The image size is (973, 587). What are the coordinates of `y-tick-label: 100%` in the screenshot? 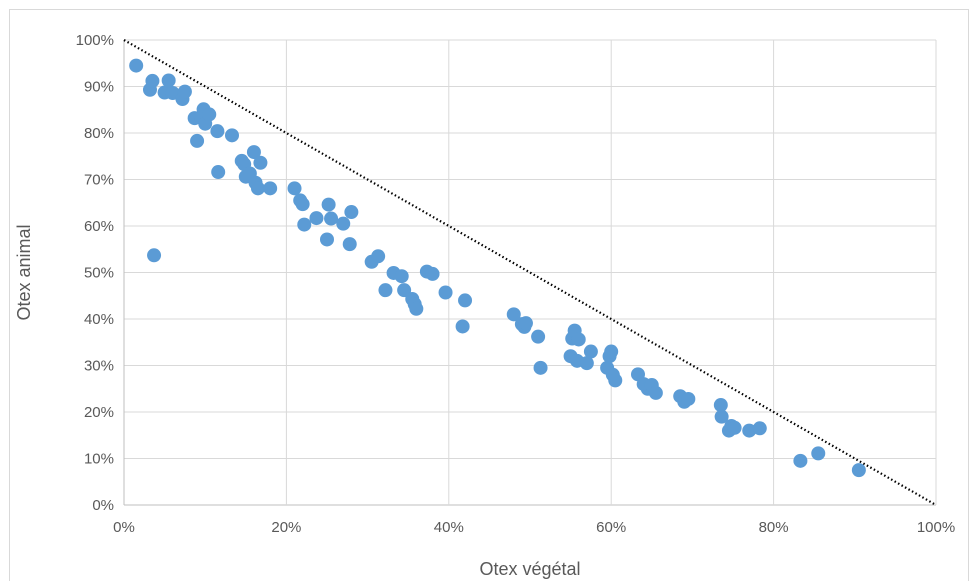 It's located at (95, 40).